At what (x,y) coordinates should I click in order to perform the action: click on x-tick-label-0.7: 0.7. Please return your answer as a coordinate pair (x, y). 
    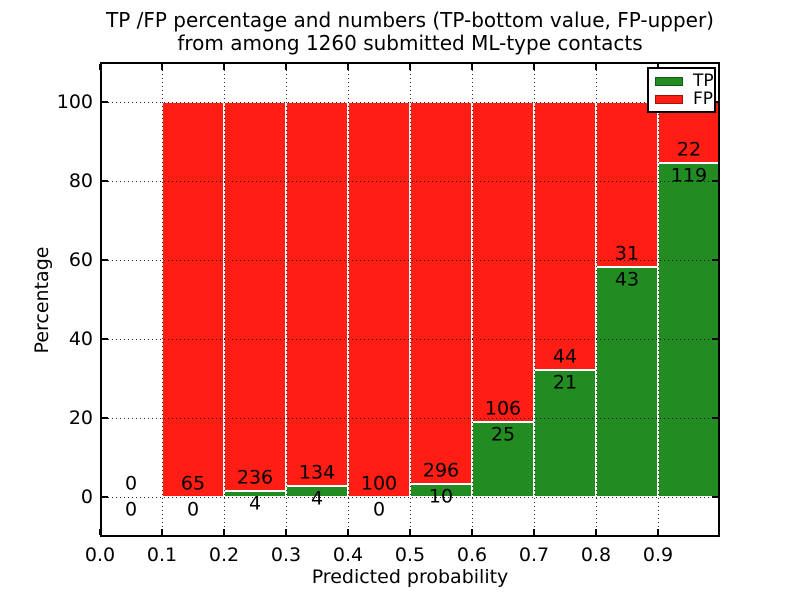
    Looking at the image, I should click on (534, 555).